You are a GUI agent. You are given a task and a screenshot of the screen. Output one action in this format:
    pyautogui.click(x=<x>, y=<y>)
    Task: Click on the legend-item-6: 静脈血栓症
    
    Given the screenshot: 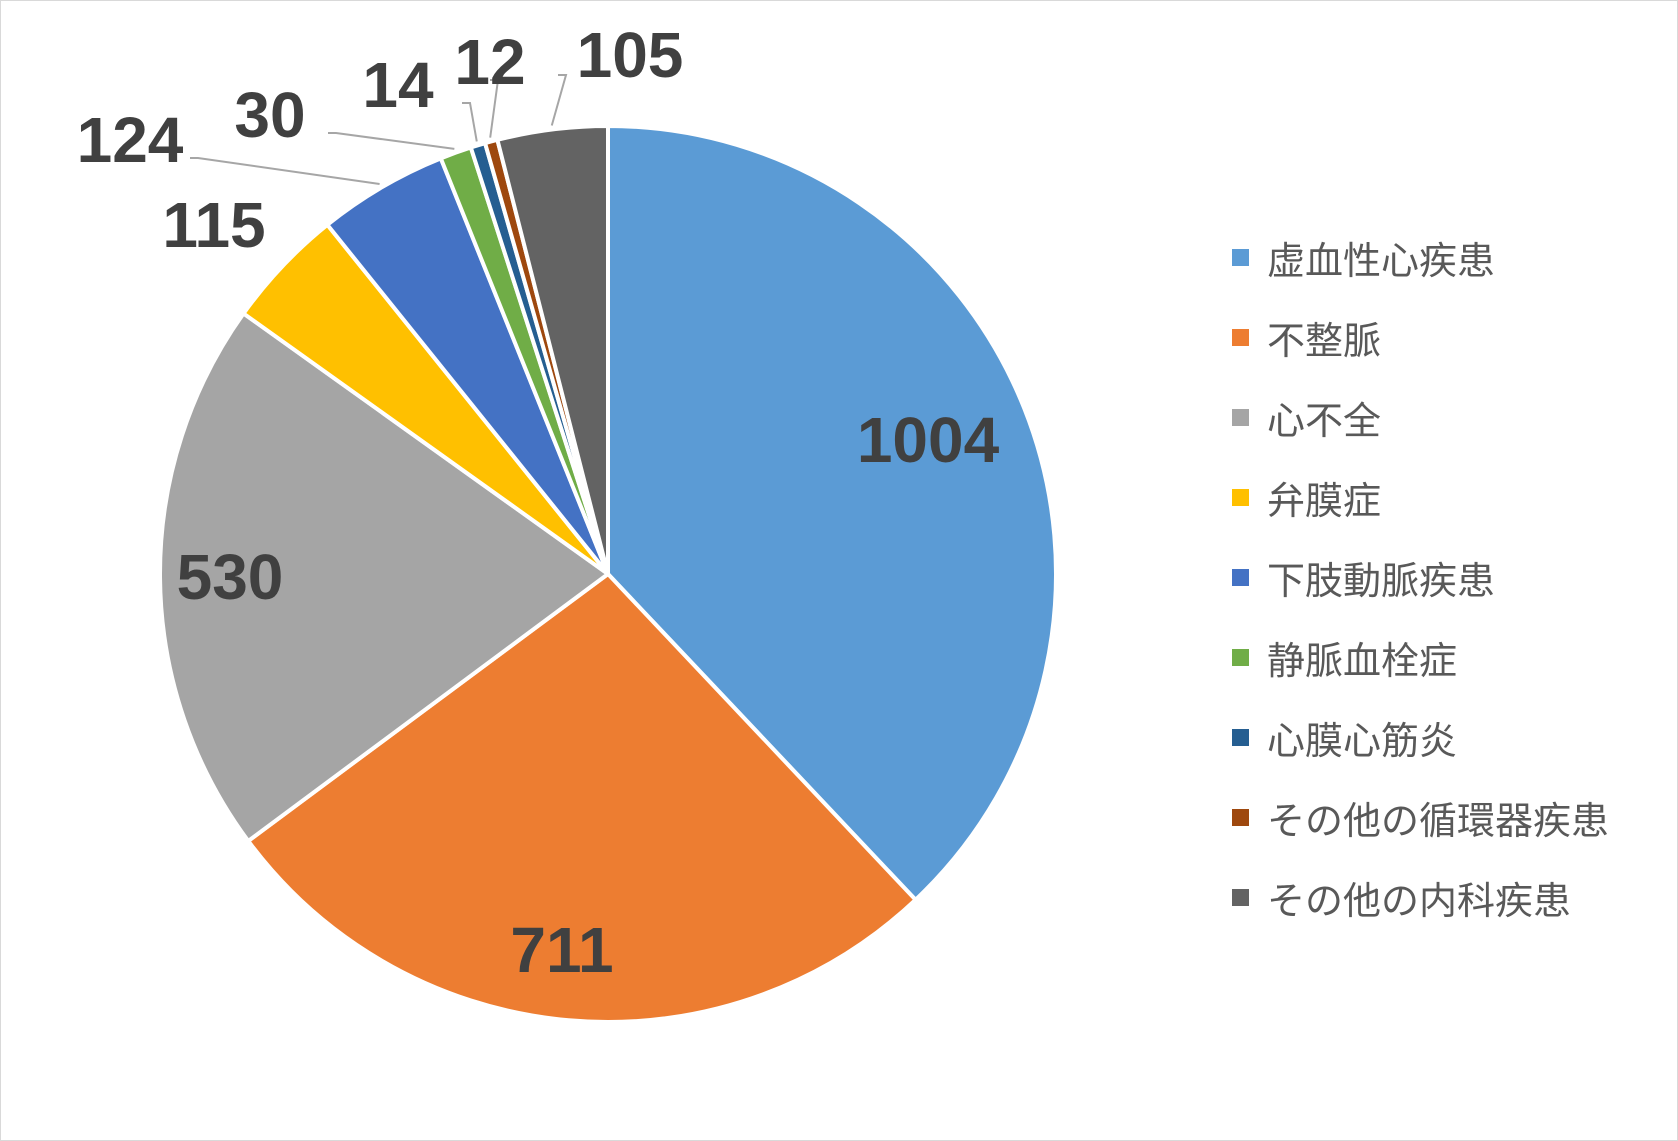 What is the action you would take?
    pyautogui.click(x=1420, y=657)
    